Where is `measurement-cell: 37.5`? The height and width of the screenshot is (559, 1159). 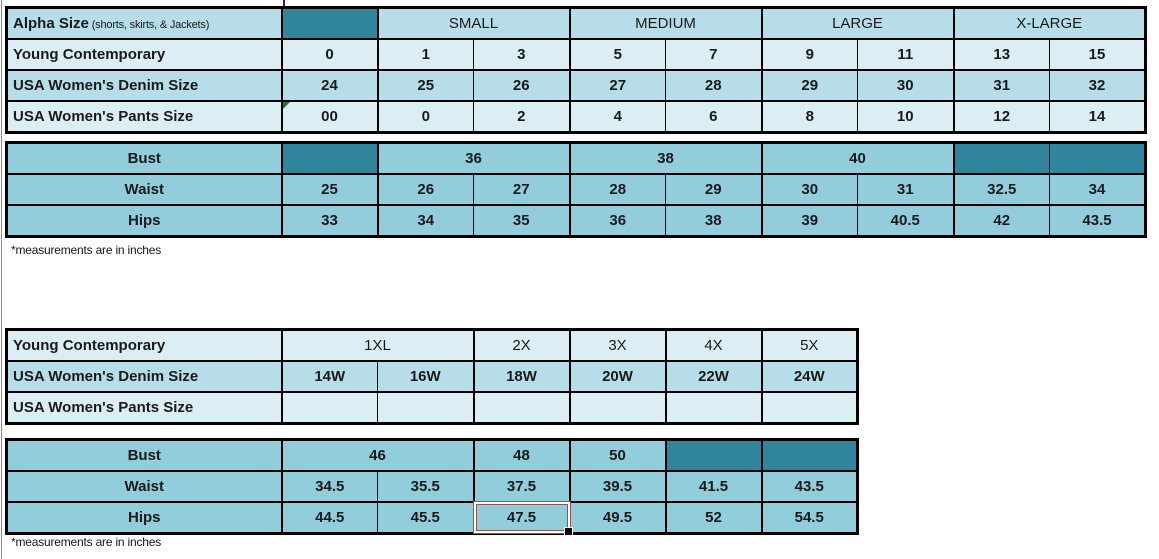 measurement-cell: 37.5 is located at coordinates (521, 486).